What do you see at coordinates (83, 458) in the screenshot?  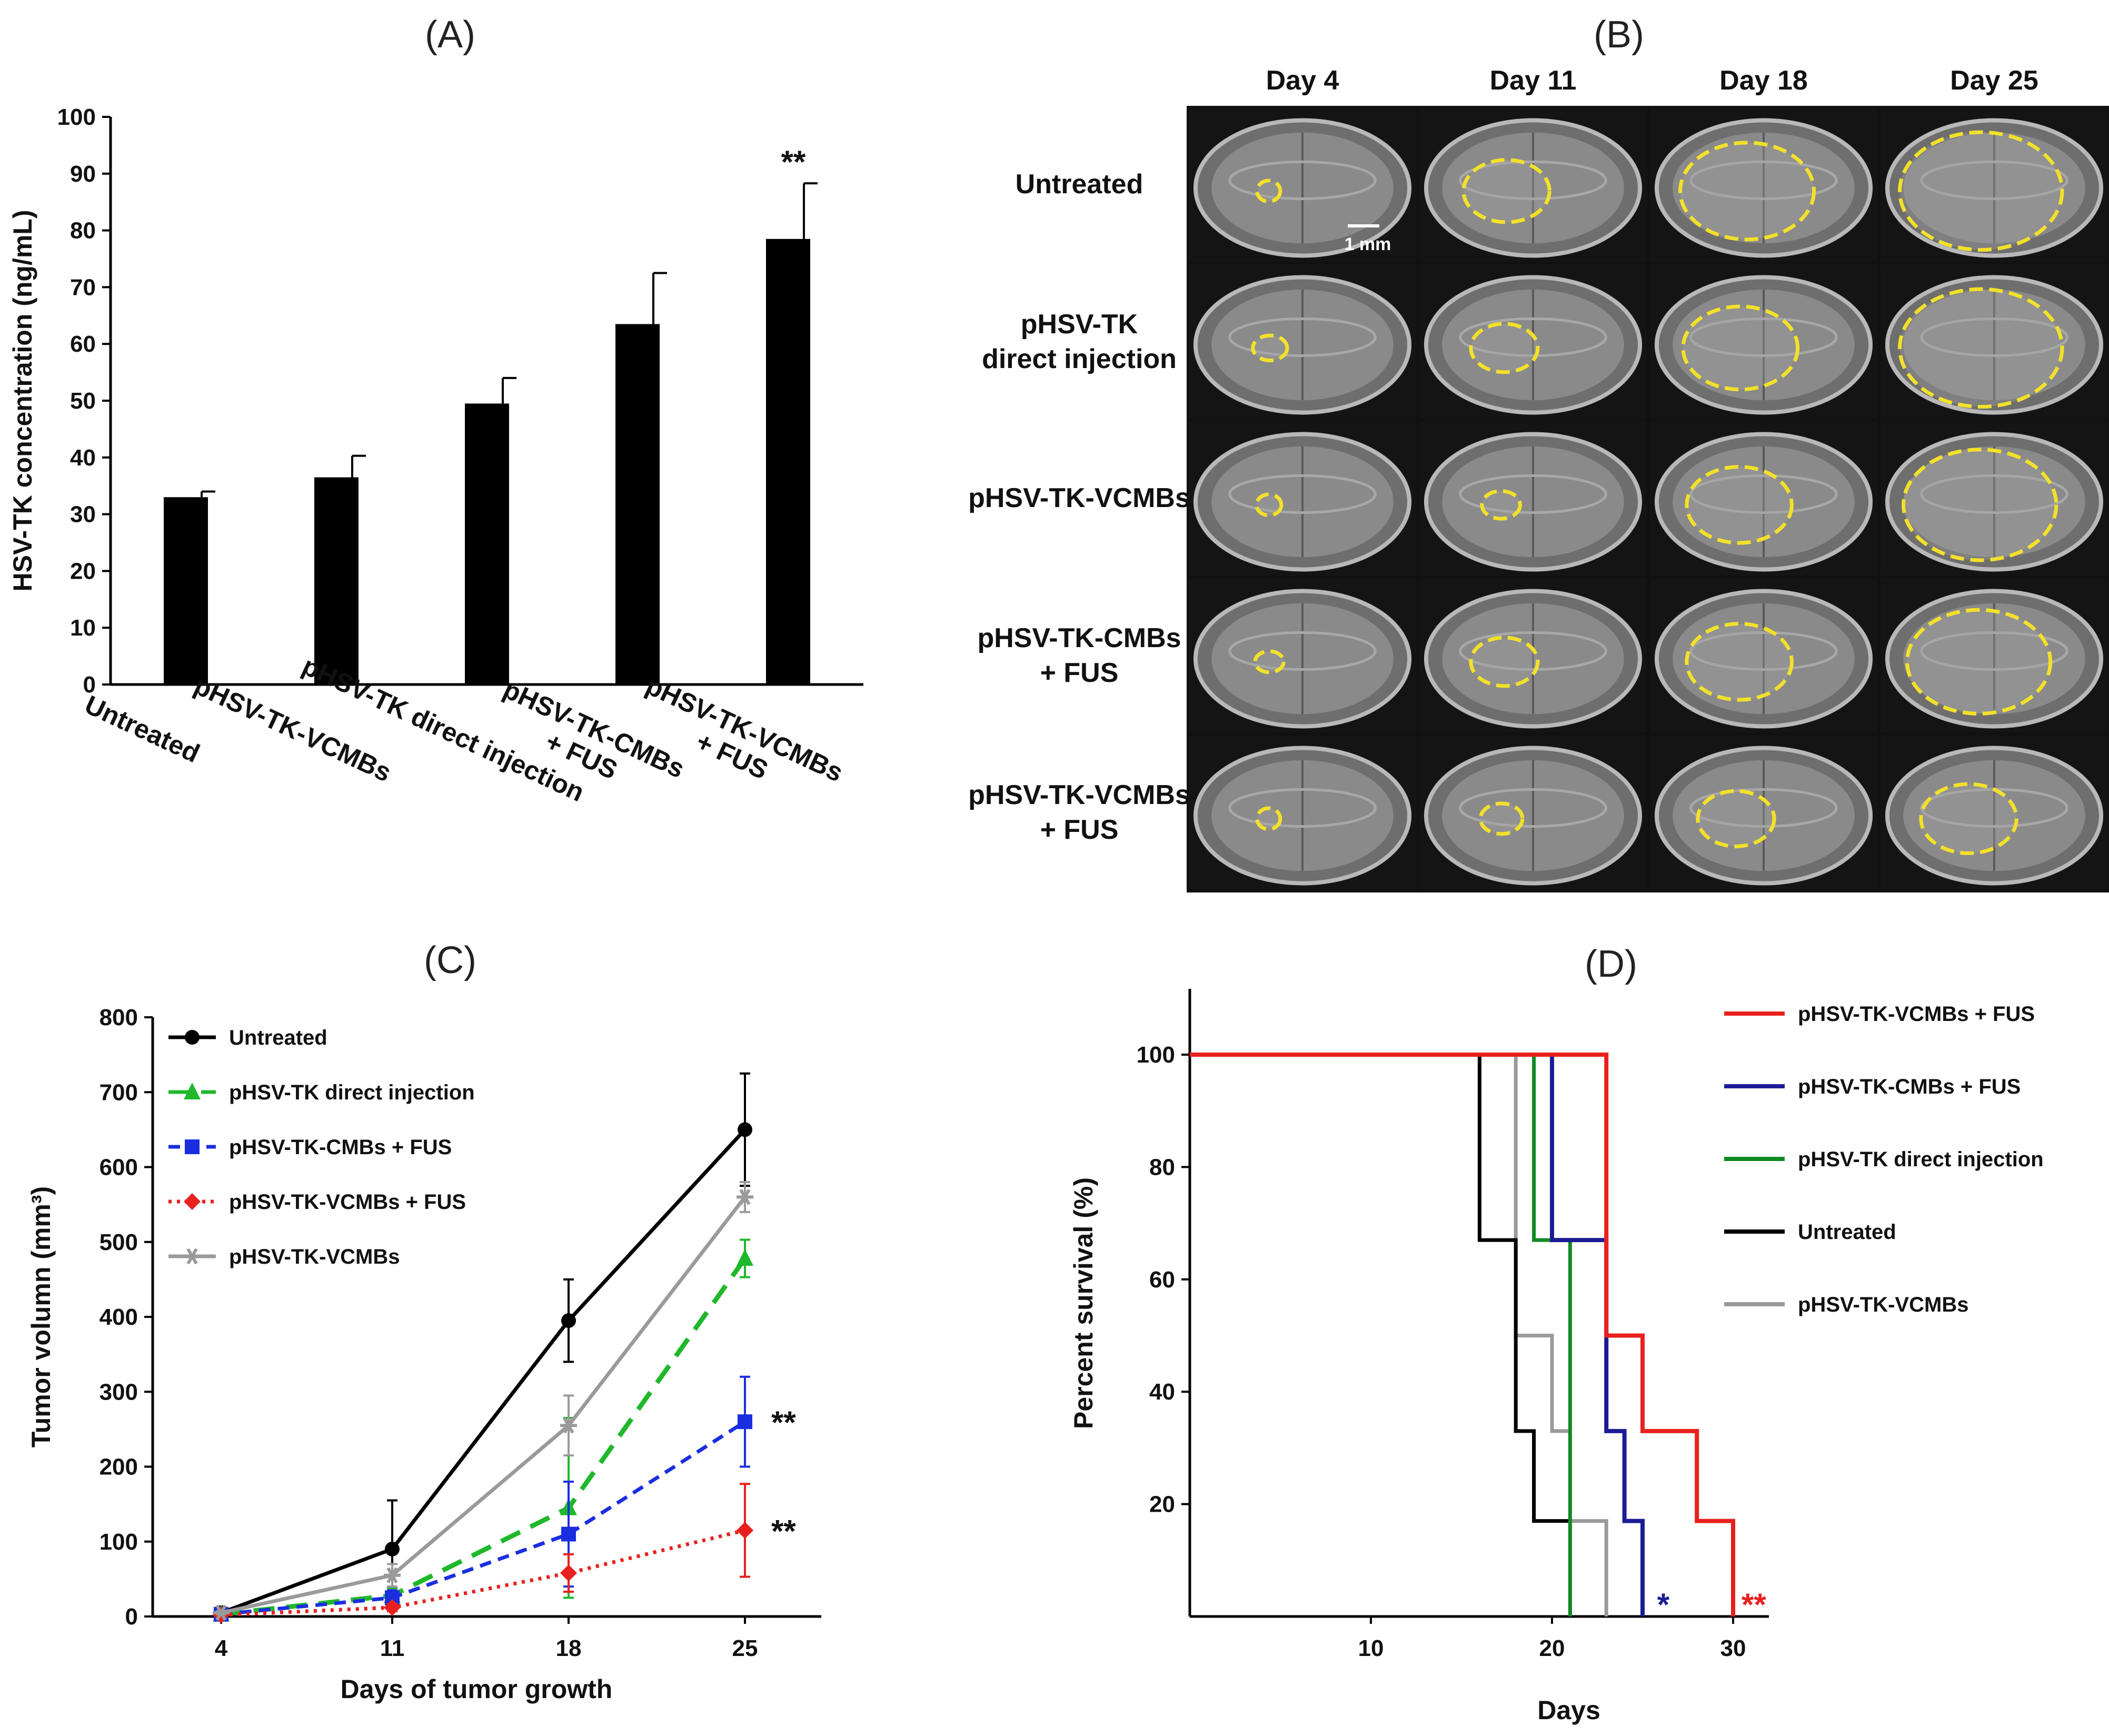 I see `a-y-tick-label: 40` at bounding box center [83, 458].